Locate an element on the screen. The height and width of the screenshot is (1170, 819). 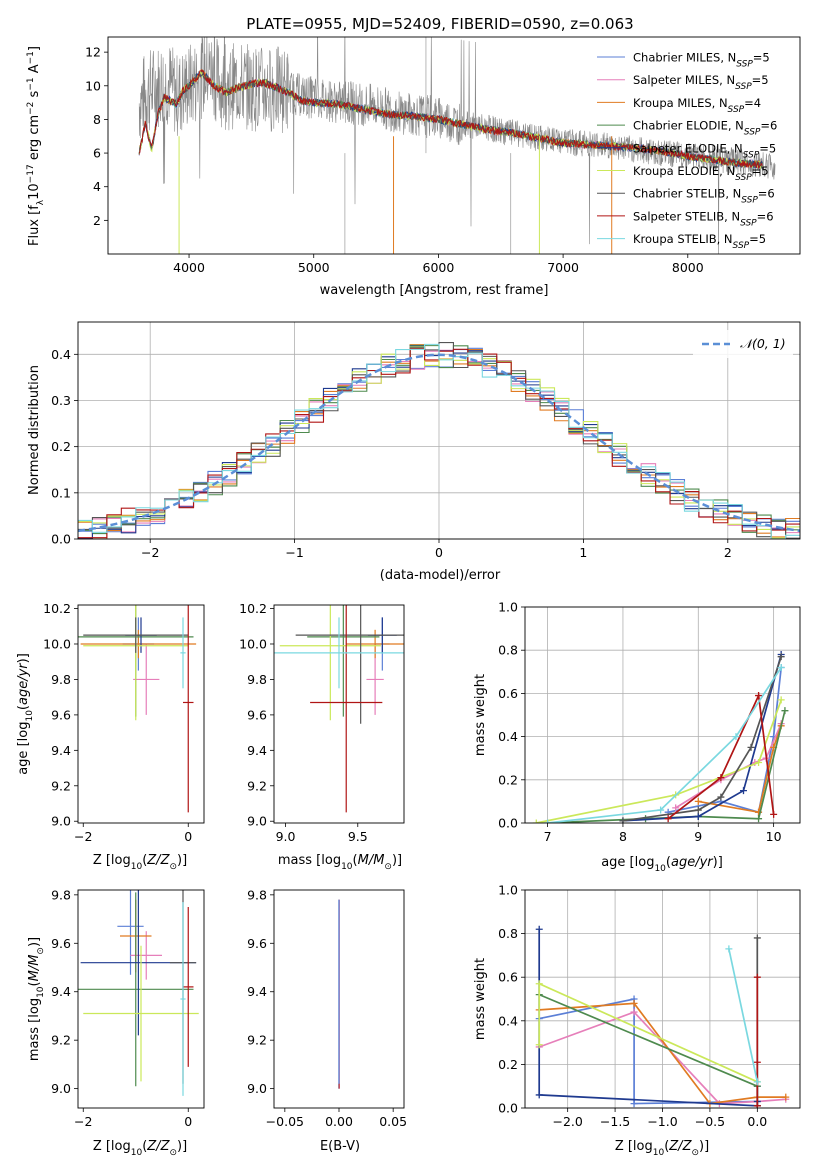
y-tick-label: 9.4 is located at coordinates (61, 991).